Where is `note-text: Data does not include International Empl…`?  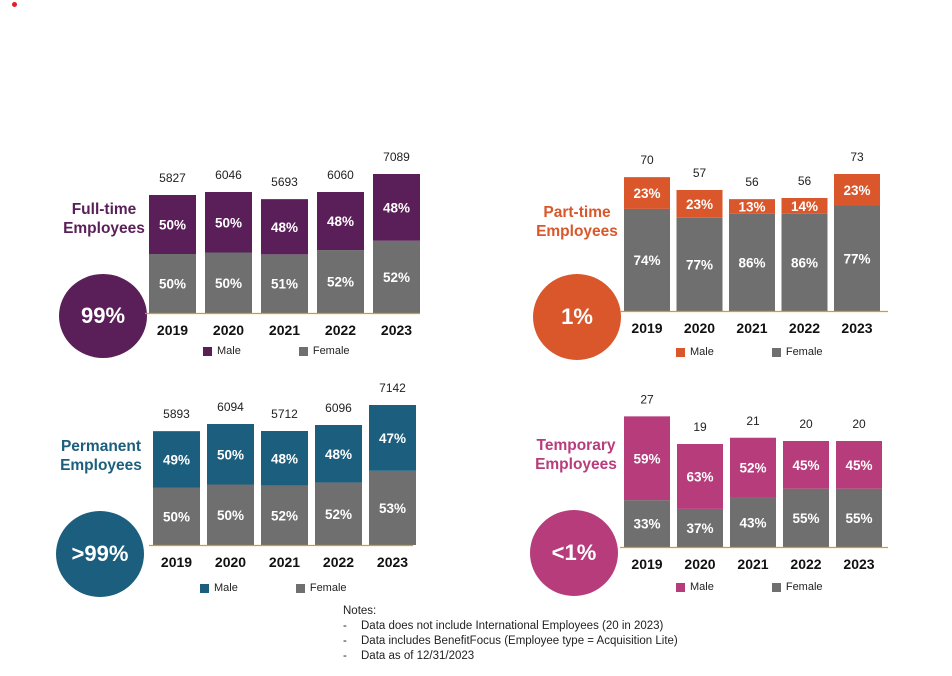
note-text: Data does not include International Empl… is located at coordinates (512, 626).